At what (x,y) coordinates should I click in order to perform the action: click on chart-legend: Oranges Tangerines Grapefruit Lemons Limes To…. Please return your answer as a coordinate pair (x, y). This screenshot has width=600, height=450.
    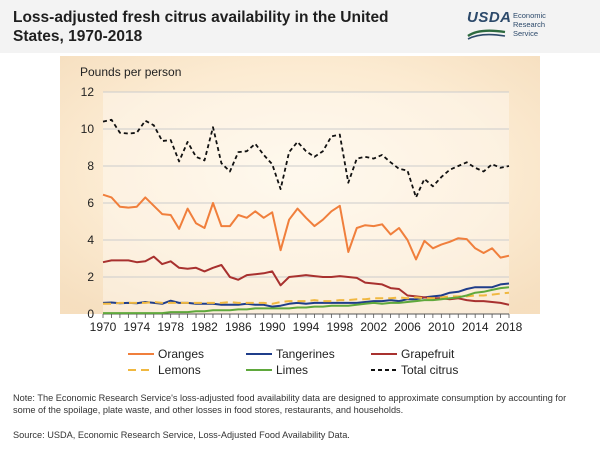
    Looking at the image, I should click on (328, 363).